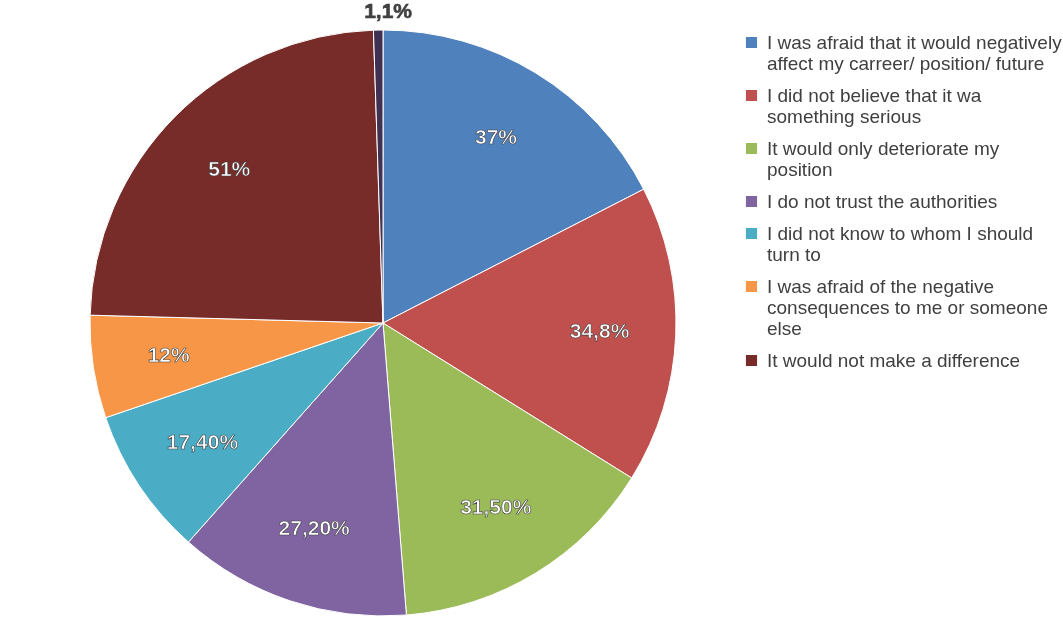 Image resolution: width=1063 pixels, height=630 pixels. Describe the element at coordinates (900, 243) in the screenshot. I see `legend-label: I did not know to whom I should turn to` at that location.